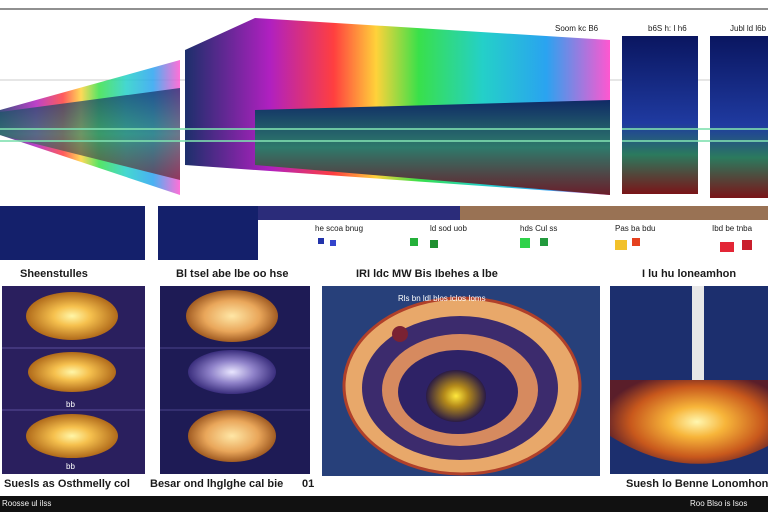  I want to click on left-stack-graphic, so click(73, 375).